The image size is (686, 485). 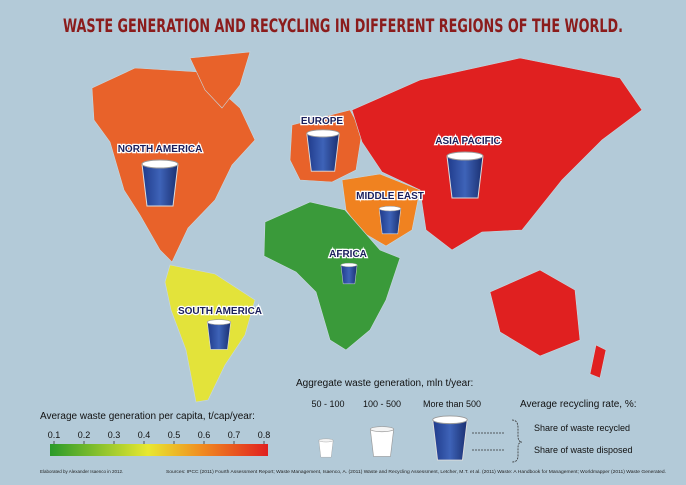 I want to click on legend-item: Share of waste disposed, so click(x=583, y=450).